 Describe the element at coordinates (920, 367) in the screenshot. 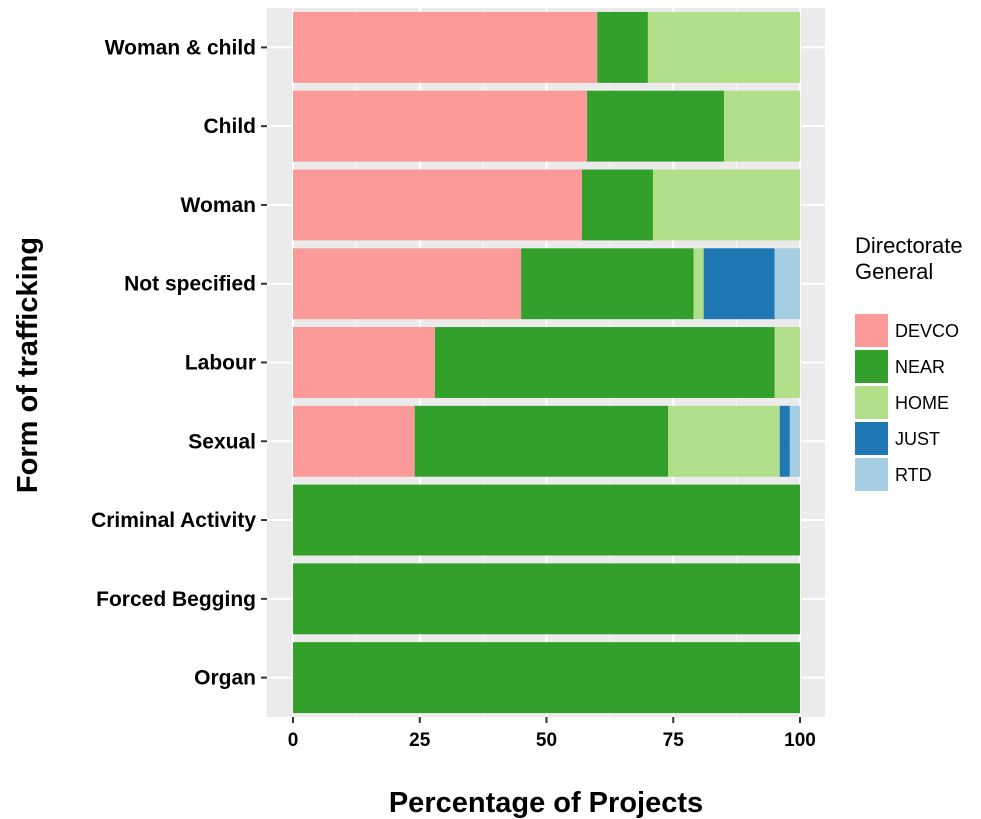

I see `legend-label: NEAR` at that location.